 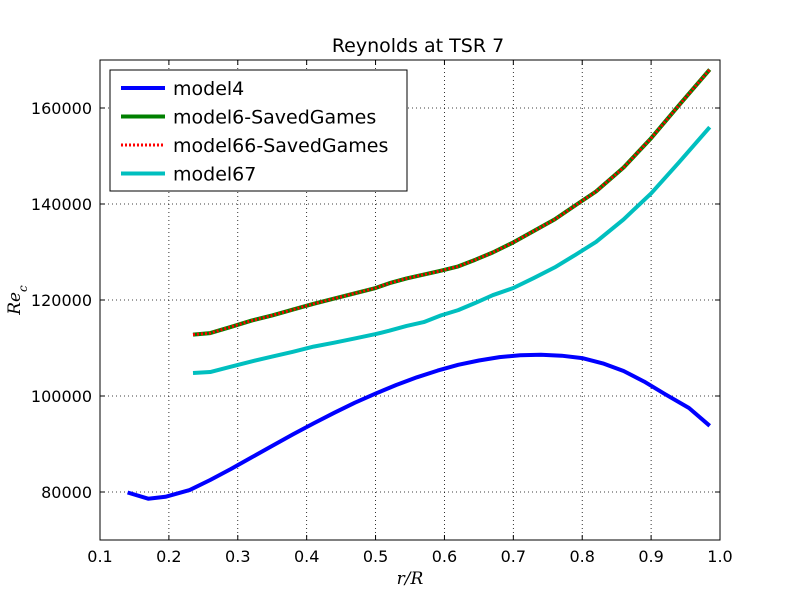 What do you see at coordinates (99, 556) in the screenshot?
I see `x-tick-label: 0.1` at bounding box center [99, 556].